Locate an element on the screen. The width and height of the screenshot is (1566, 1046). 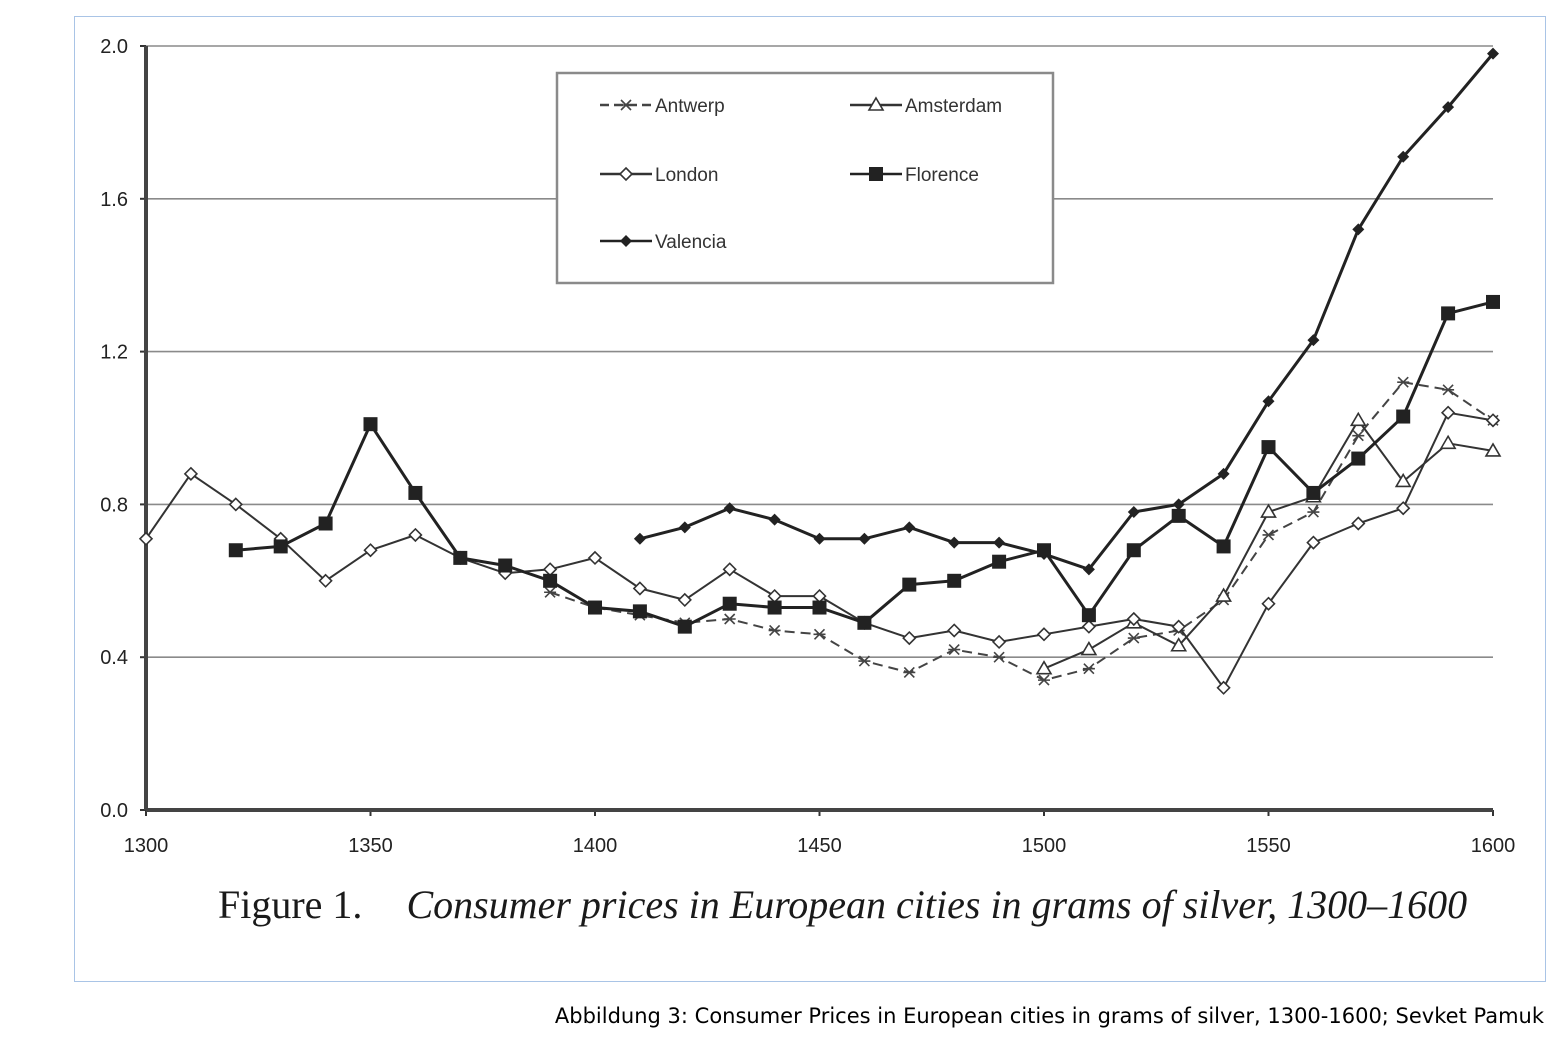
legend-label: Antwerp is located at coordinates (690, 106).